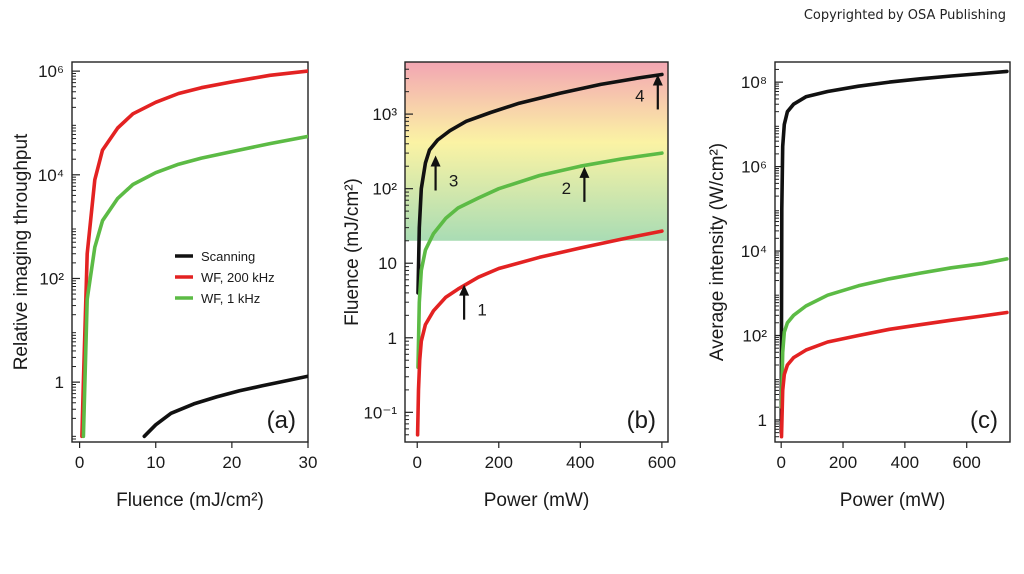  I want to click on y-tick-label: 10³, so click(384, 114).